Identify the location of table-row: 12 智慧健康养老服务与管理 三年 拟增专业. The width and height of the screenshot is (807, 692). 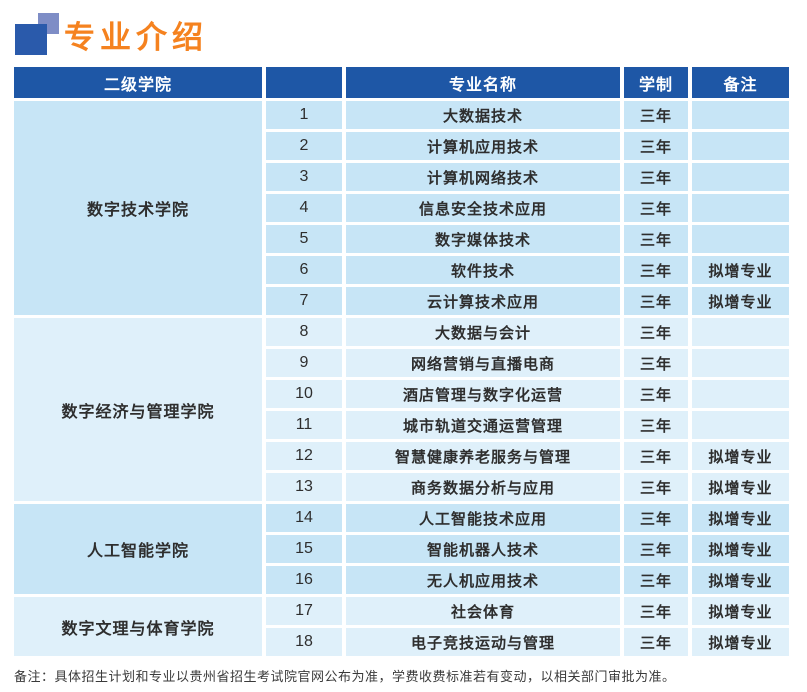
(401, 456).